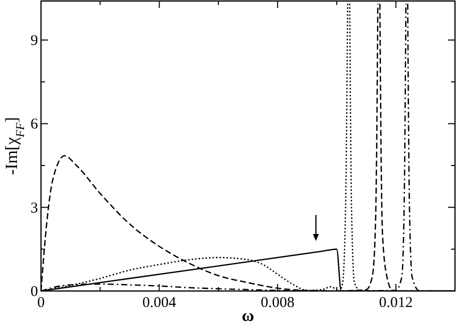  What do you see at coordinates (395, 303) in the screenshot?
I see `x-tick-label: 0.012` at bounding box center [395, 303].